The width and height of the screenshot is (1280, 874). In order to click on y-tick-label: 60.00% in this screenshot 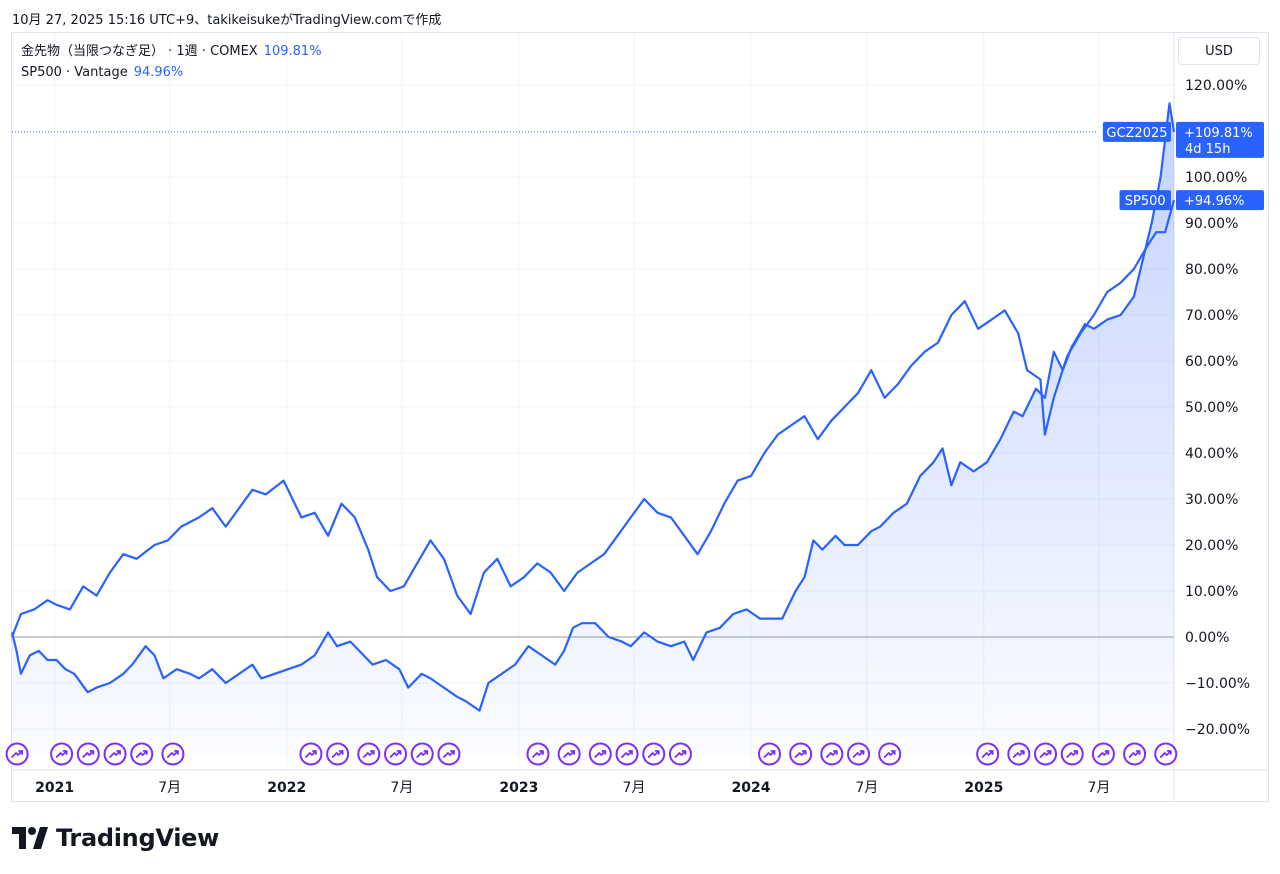, I will do `click(1211, 362)`.